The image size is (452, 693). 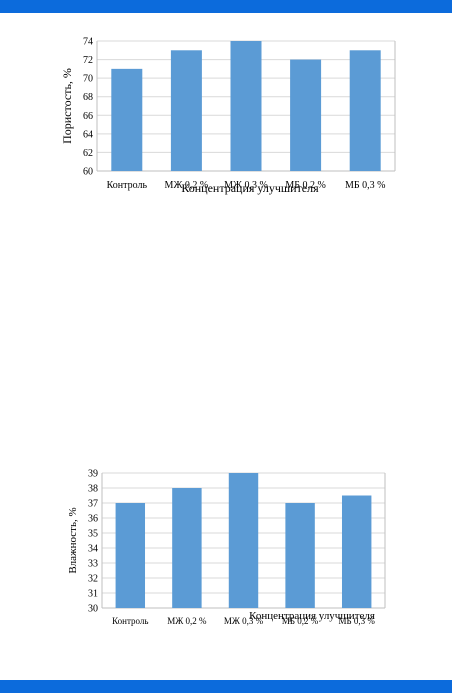 What do you see at coordinates (73, 540) in the screenshot?
I see `y-axis-title: Влажность, %` at bounding box center [73, 540].